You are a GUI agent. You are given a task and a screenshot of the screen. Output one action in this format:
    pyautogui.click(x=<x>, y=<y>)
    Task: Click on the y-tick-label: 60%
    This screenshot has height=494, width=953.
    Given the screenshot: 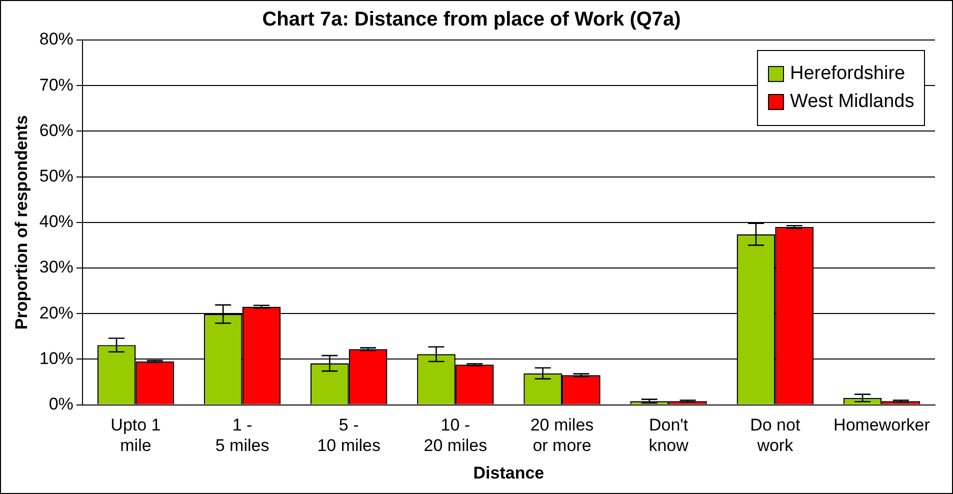 What is the action you would take?
    pyautogui.click(x=56, y=130)
    